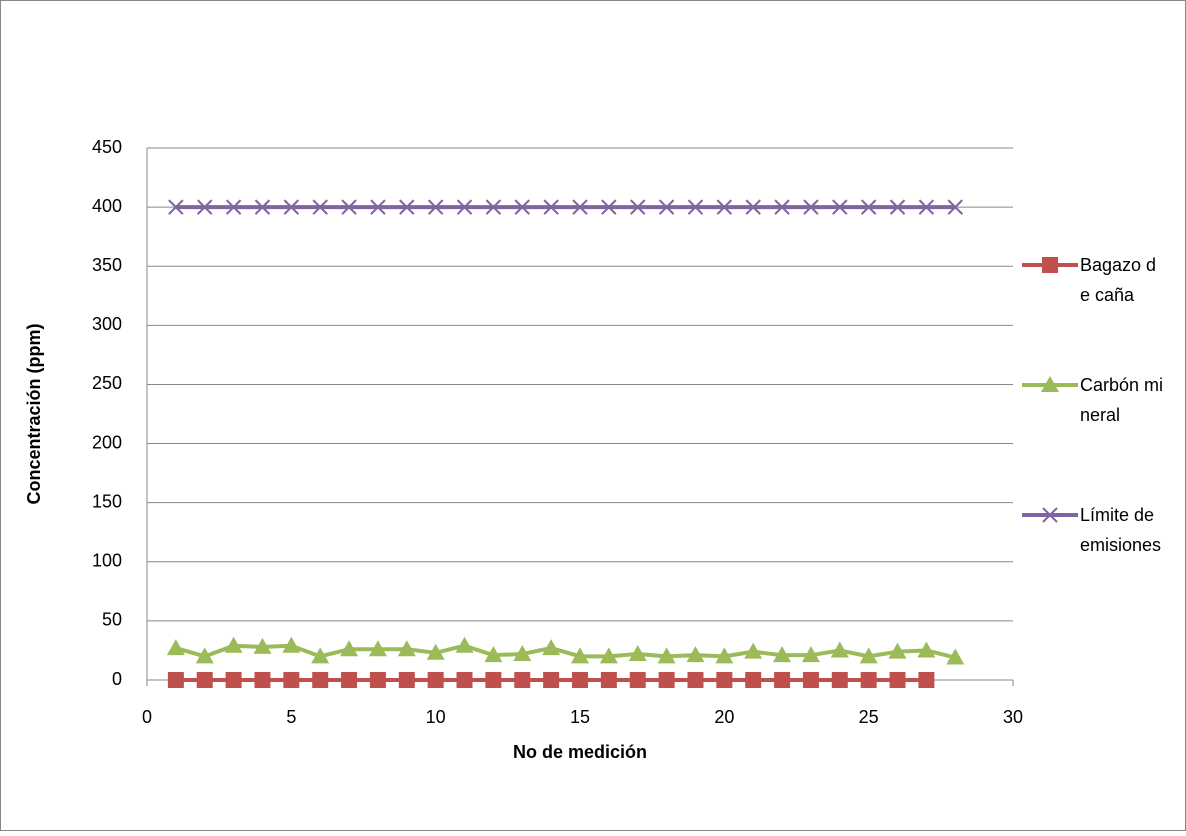 This screenshot has height=836, width=1186. What do you see at coordinates (1118, 280) in the screenshot?
I see `legend-label: Bagazo de caña` at bounding box center [1118, 280].